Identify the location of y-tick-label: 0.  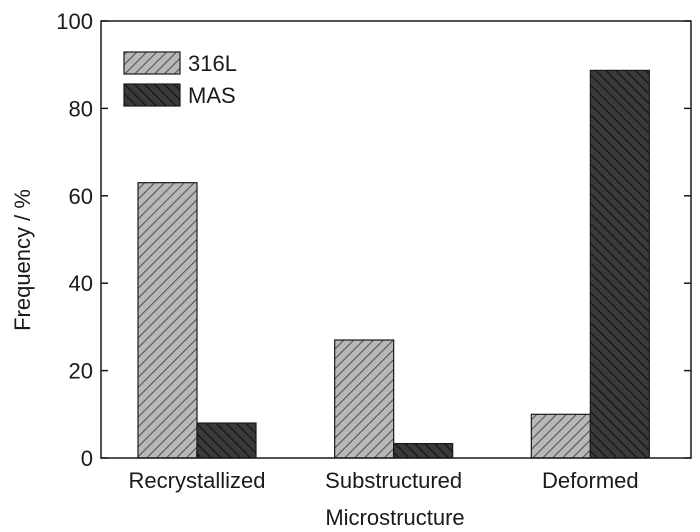
(87, 458).